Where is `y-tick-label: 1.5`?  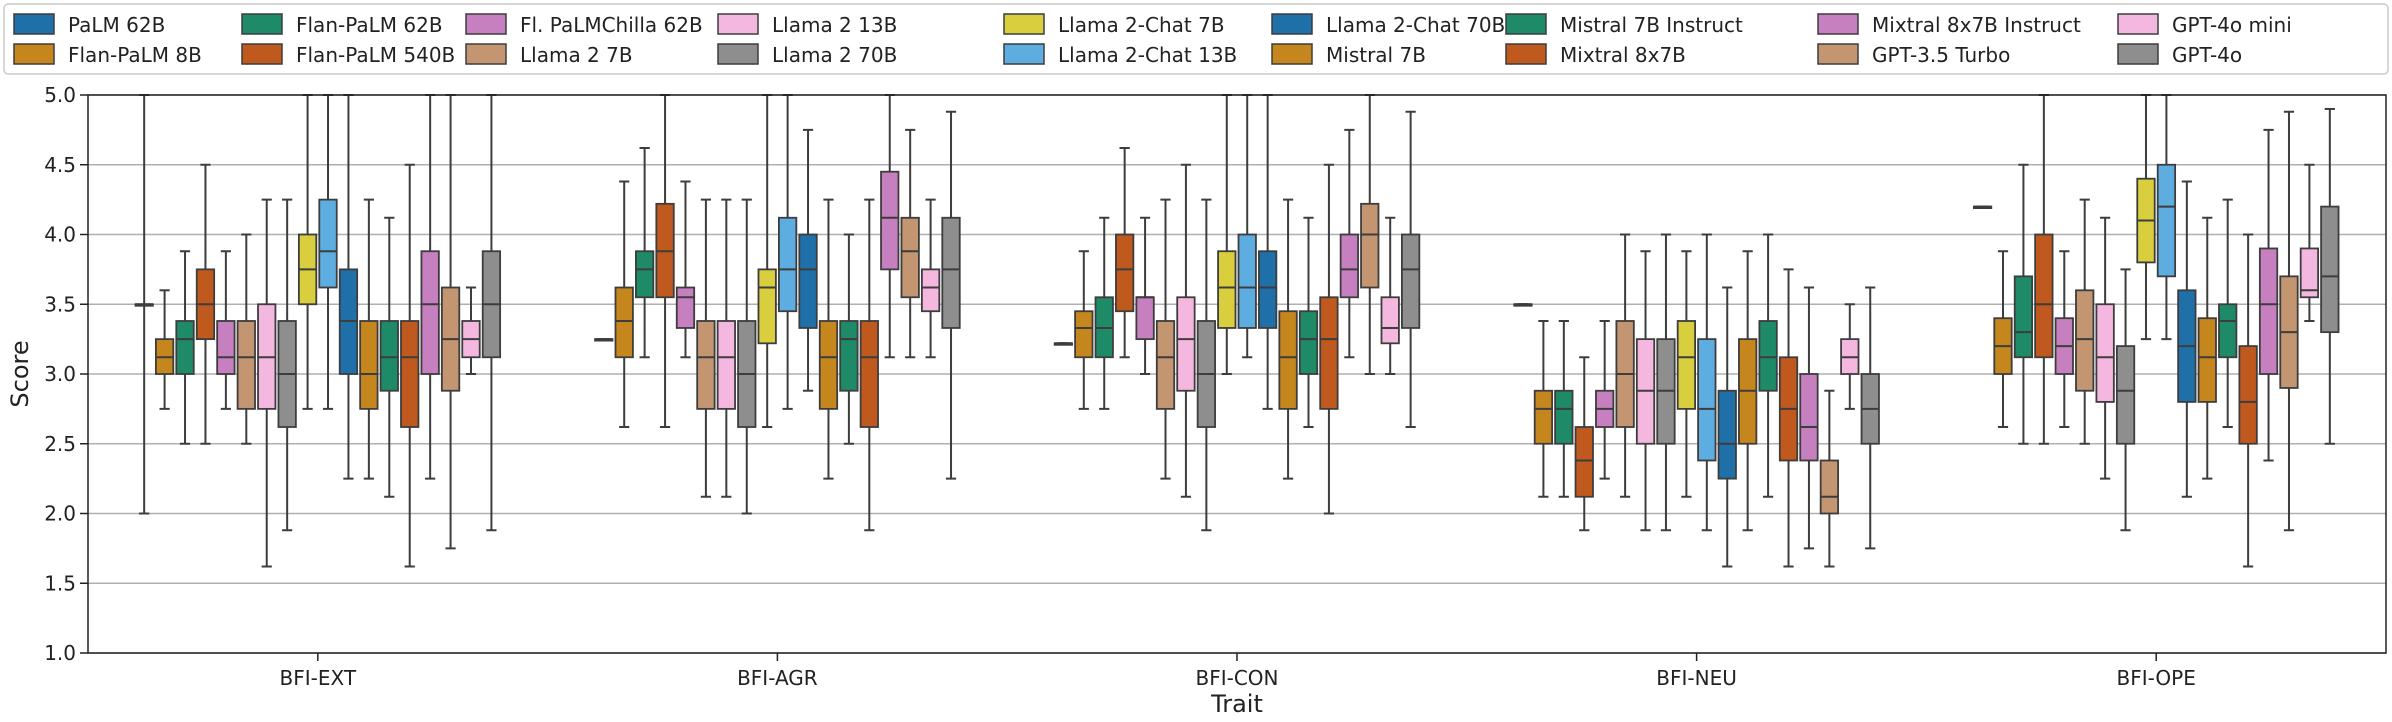 y-tick-label: 1.5 is located at coordinates (60, 583).